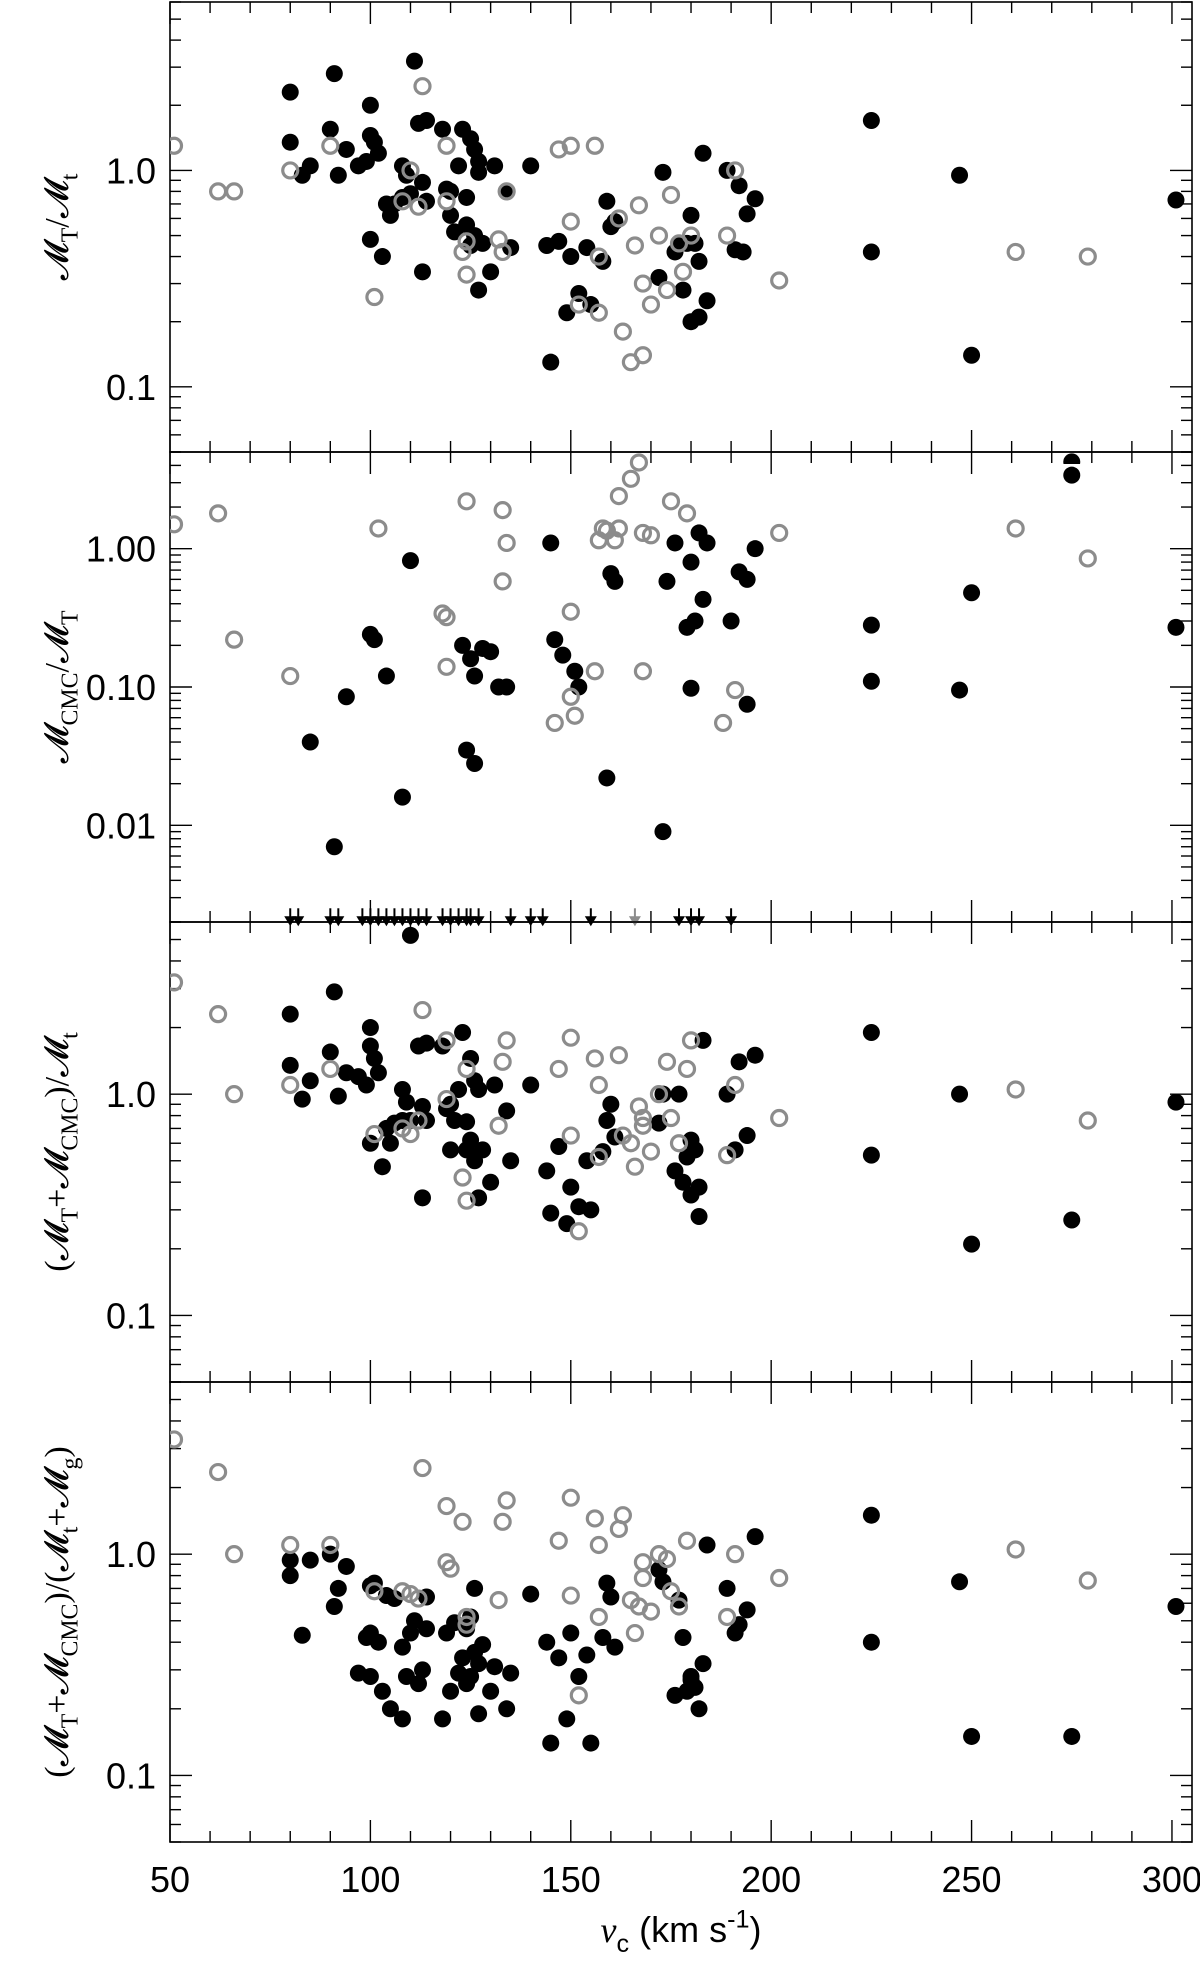 The width and height of the screenshot is (1200, 1969). Describe the element at coordinates (71, 176) in the screenshot. I see `y-axis-title-part: t` at that location.